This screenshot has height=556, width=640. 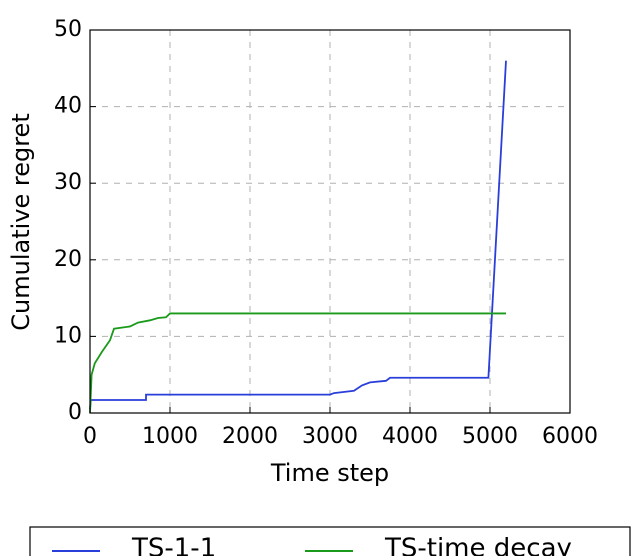 I want to click on y-tick-label: 50, so click(x=68, y=29).